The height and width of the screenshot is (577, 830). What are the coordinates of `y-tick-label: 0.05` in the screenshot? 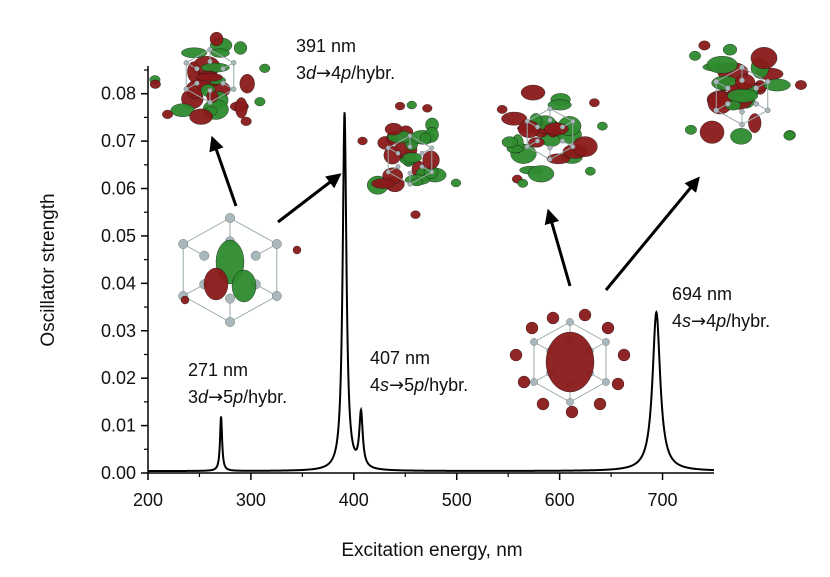 It's located at (118, 236).